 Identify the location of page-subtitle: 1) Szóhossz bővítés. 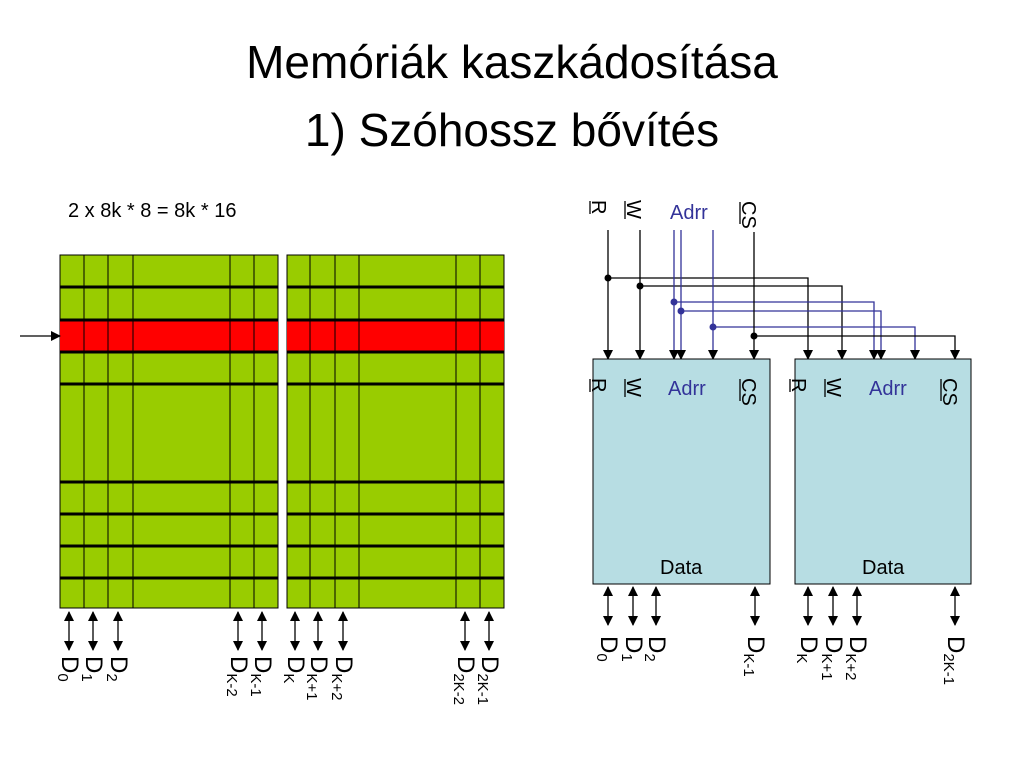
(512, 130).